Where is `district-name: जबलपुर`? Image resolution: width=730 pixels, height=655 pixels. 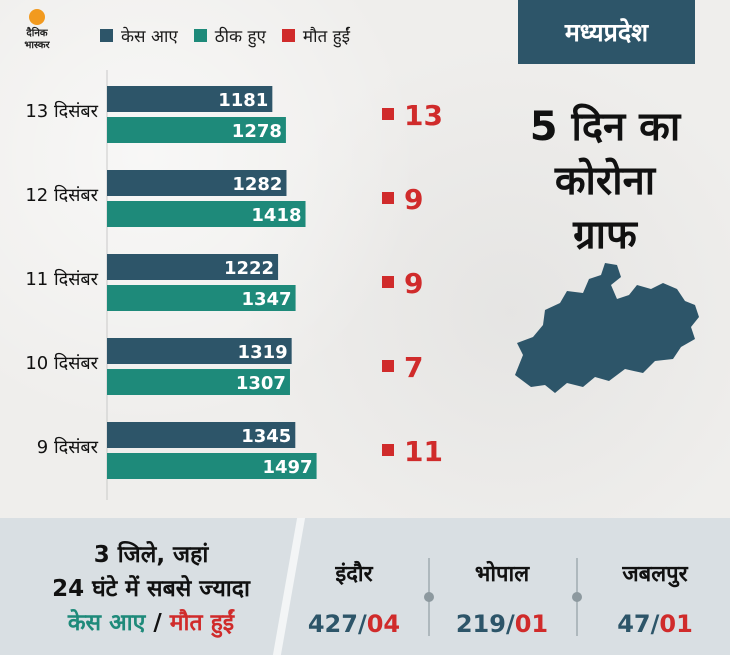
district-name: जबलपुर is located at coordinates (655, 574).